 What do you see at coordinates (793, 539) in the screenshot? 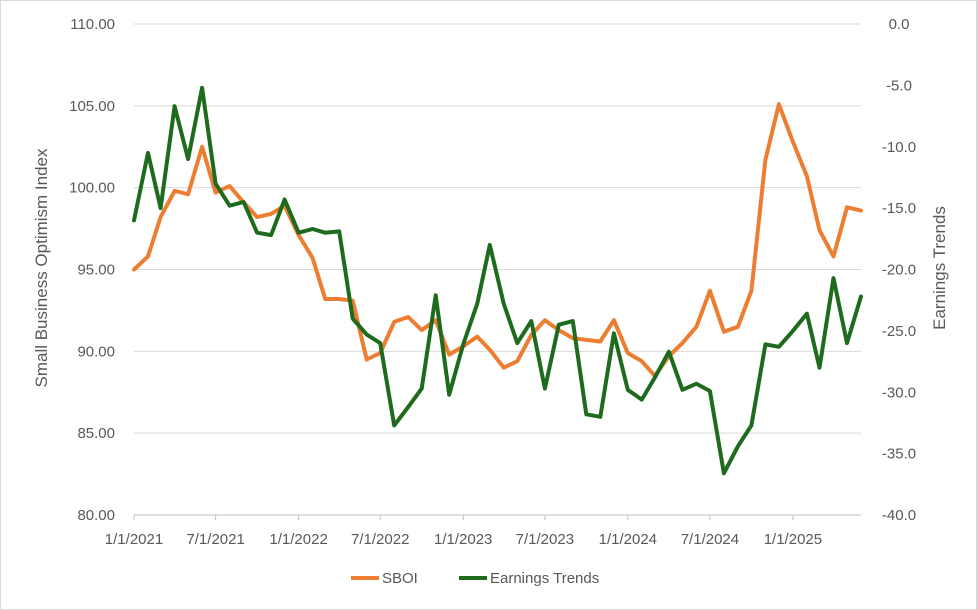
I see `x-tick-label: 1/1/2025` at bounding box center [793, 539].